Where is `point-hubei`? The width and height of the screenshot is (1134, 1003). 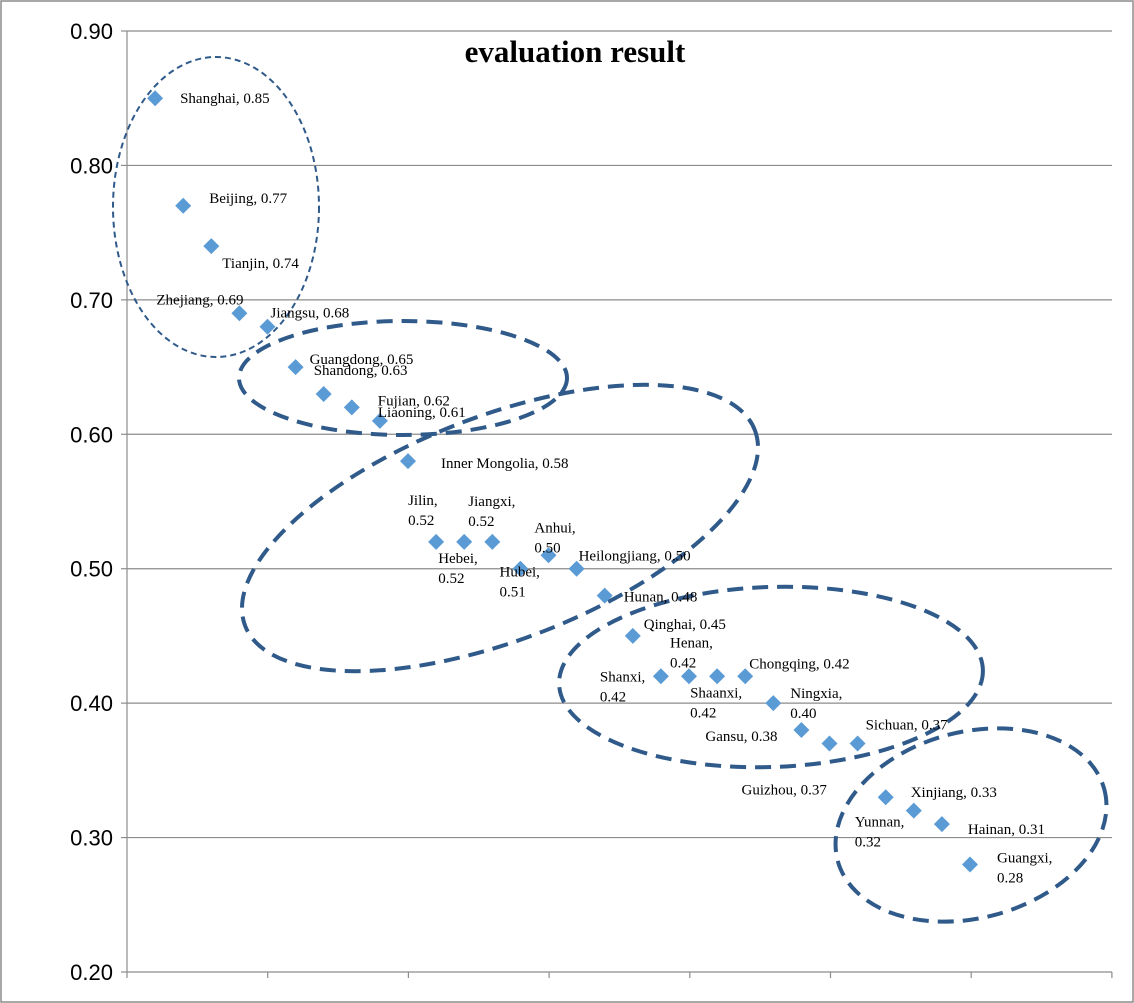
point-hubei is located at coordinates (548, 555).